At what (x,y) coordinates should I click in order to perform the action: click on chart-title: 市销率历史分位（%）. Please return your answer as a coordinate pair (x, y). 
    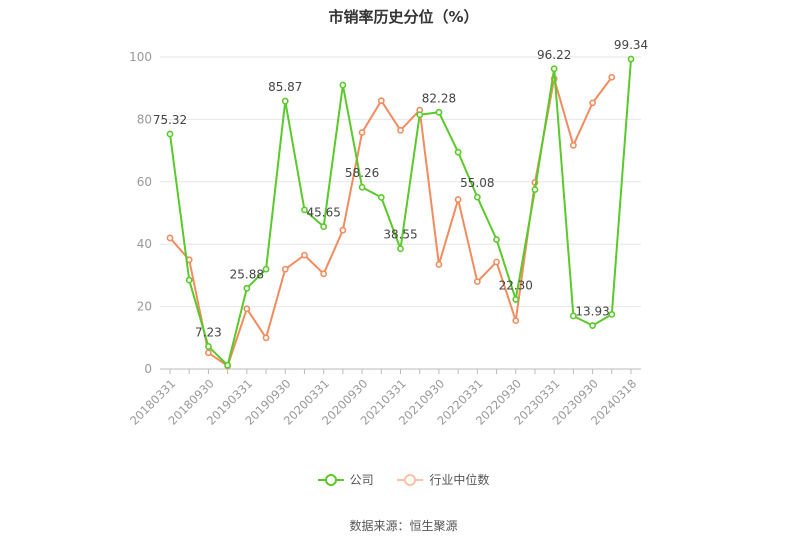
    Looking at the image, I should click on (403, 17).